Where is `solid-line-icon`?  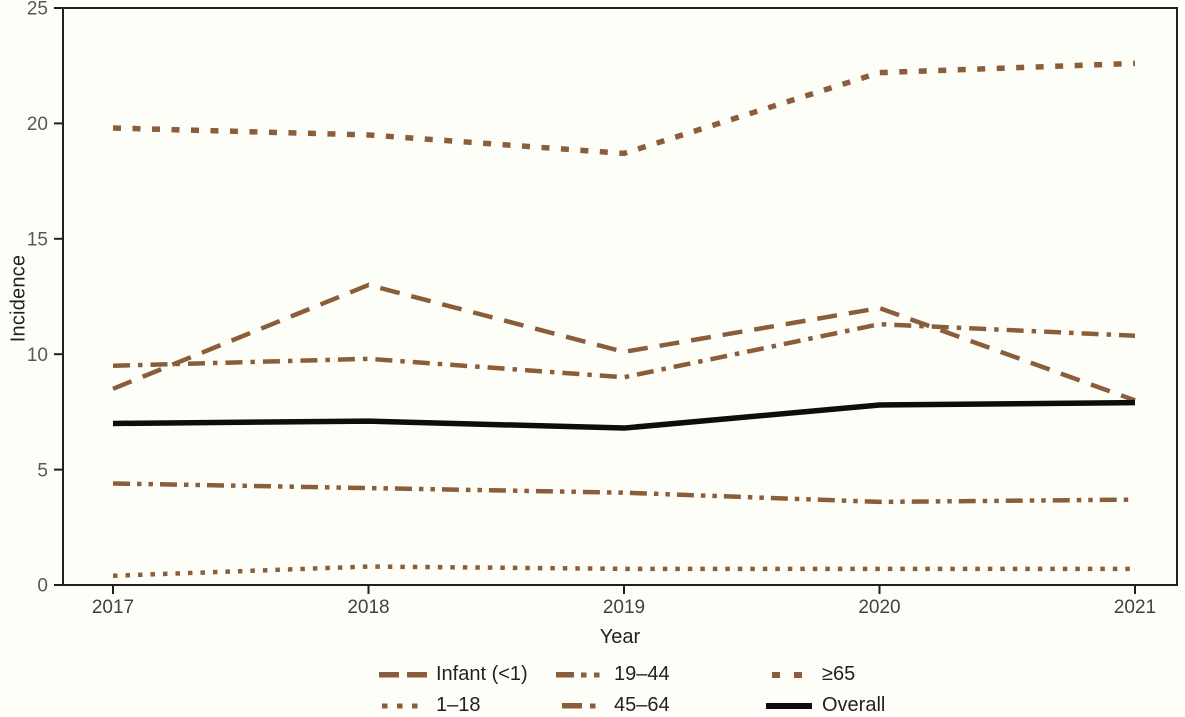
solid-line-icon is located at coordinates (789, 706).